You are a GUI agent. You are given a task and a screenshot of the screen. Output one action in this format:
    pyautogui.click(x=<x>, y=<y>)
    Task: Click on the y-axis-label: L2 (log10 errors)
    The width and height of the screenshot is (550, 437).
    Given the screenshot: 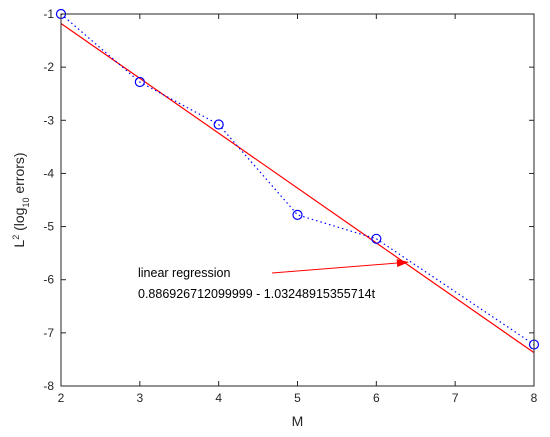 What is the action you would take?
    pyautogui.click(x=21, y=199)
    